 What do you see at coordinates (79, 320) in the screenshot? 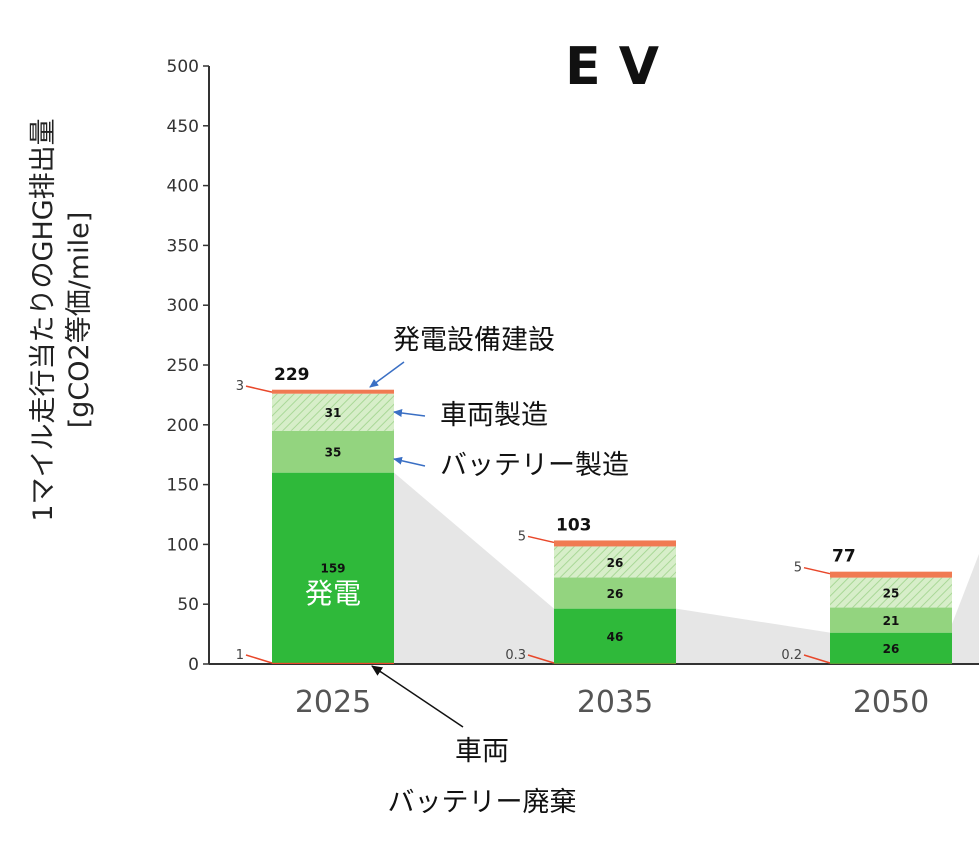
I see `y-axis-label-line2: [gCO2等価/mile]` at bounding box center [79, 320].